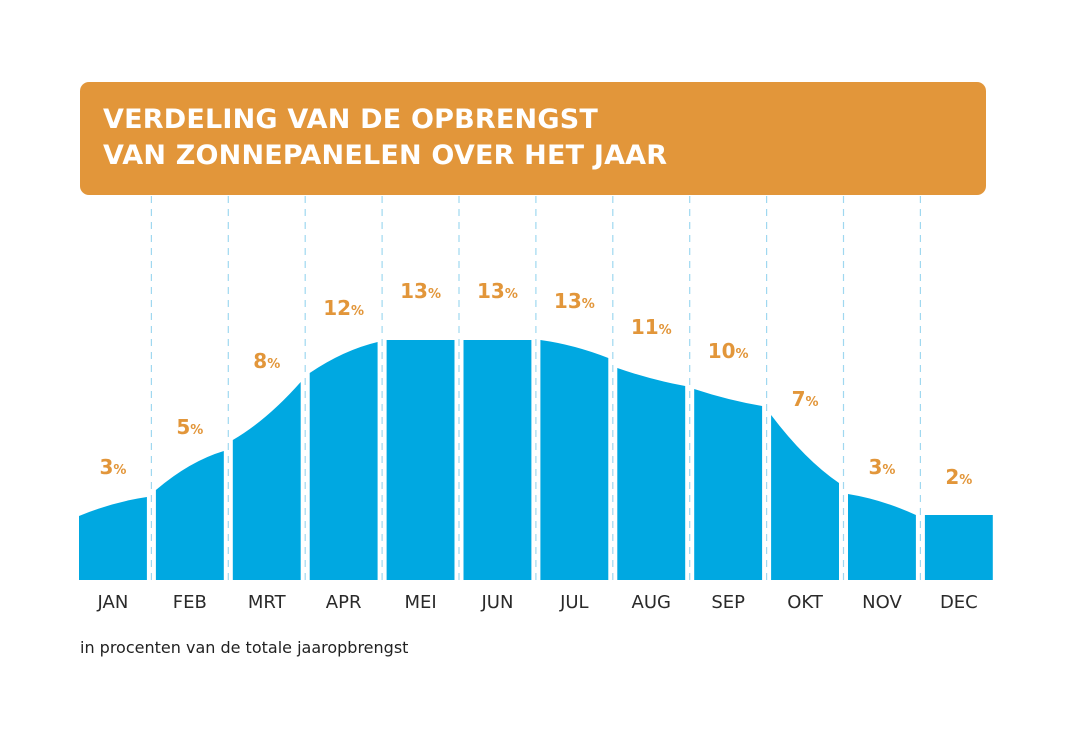  What do you see at coordinates (266, 361) in the screenshot?
I see `value-label: 8%` at bounding box center [266, 361].